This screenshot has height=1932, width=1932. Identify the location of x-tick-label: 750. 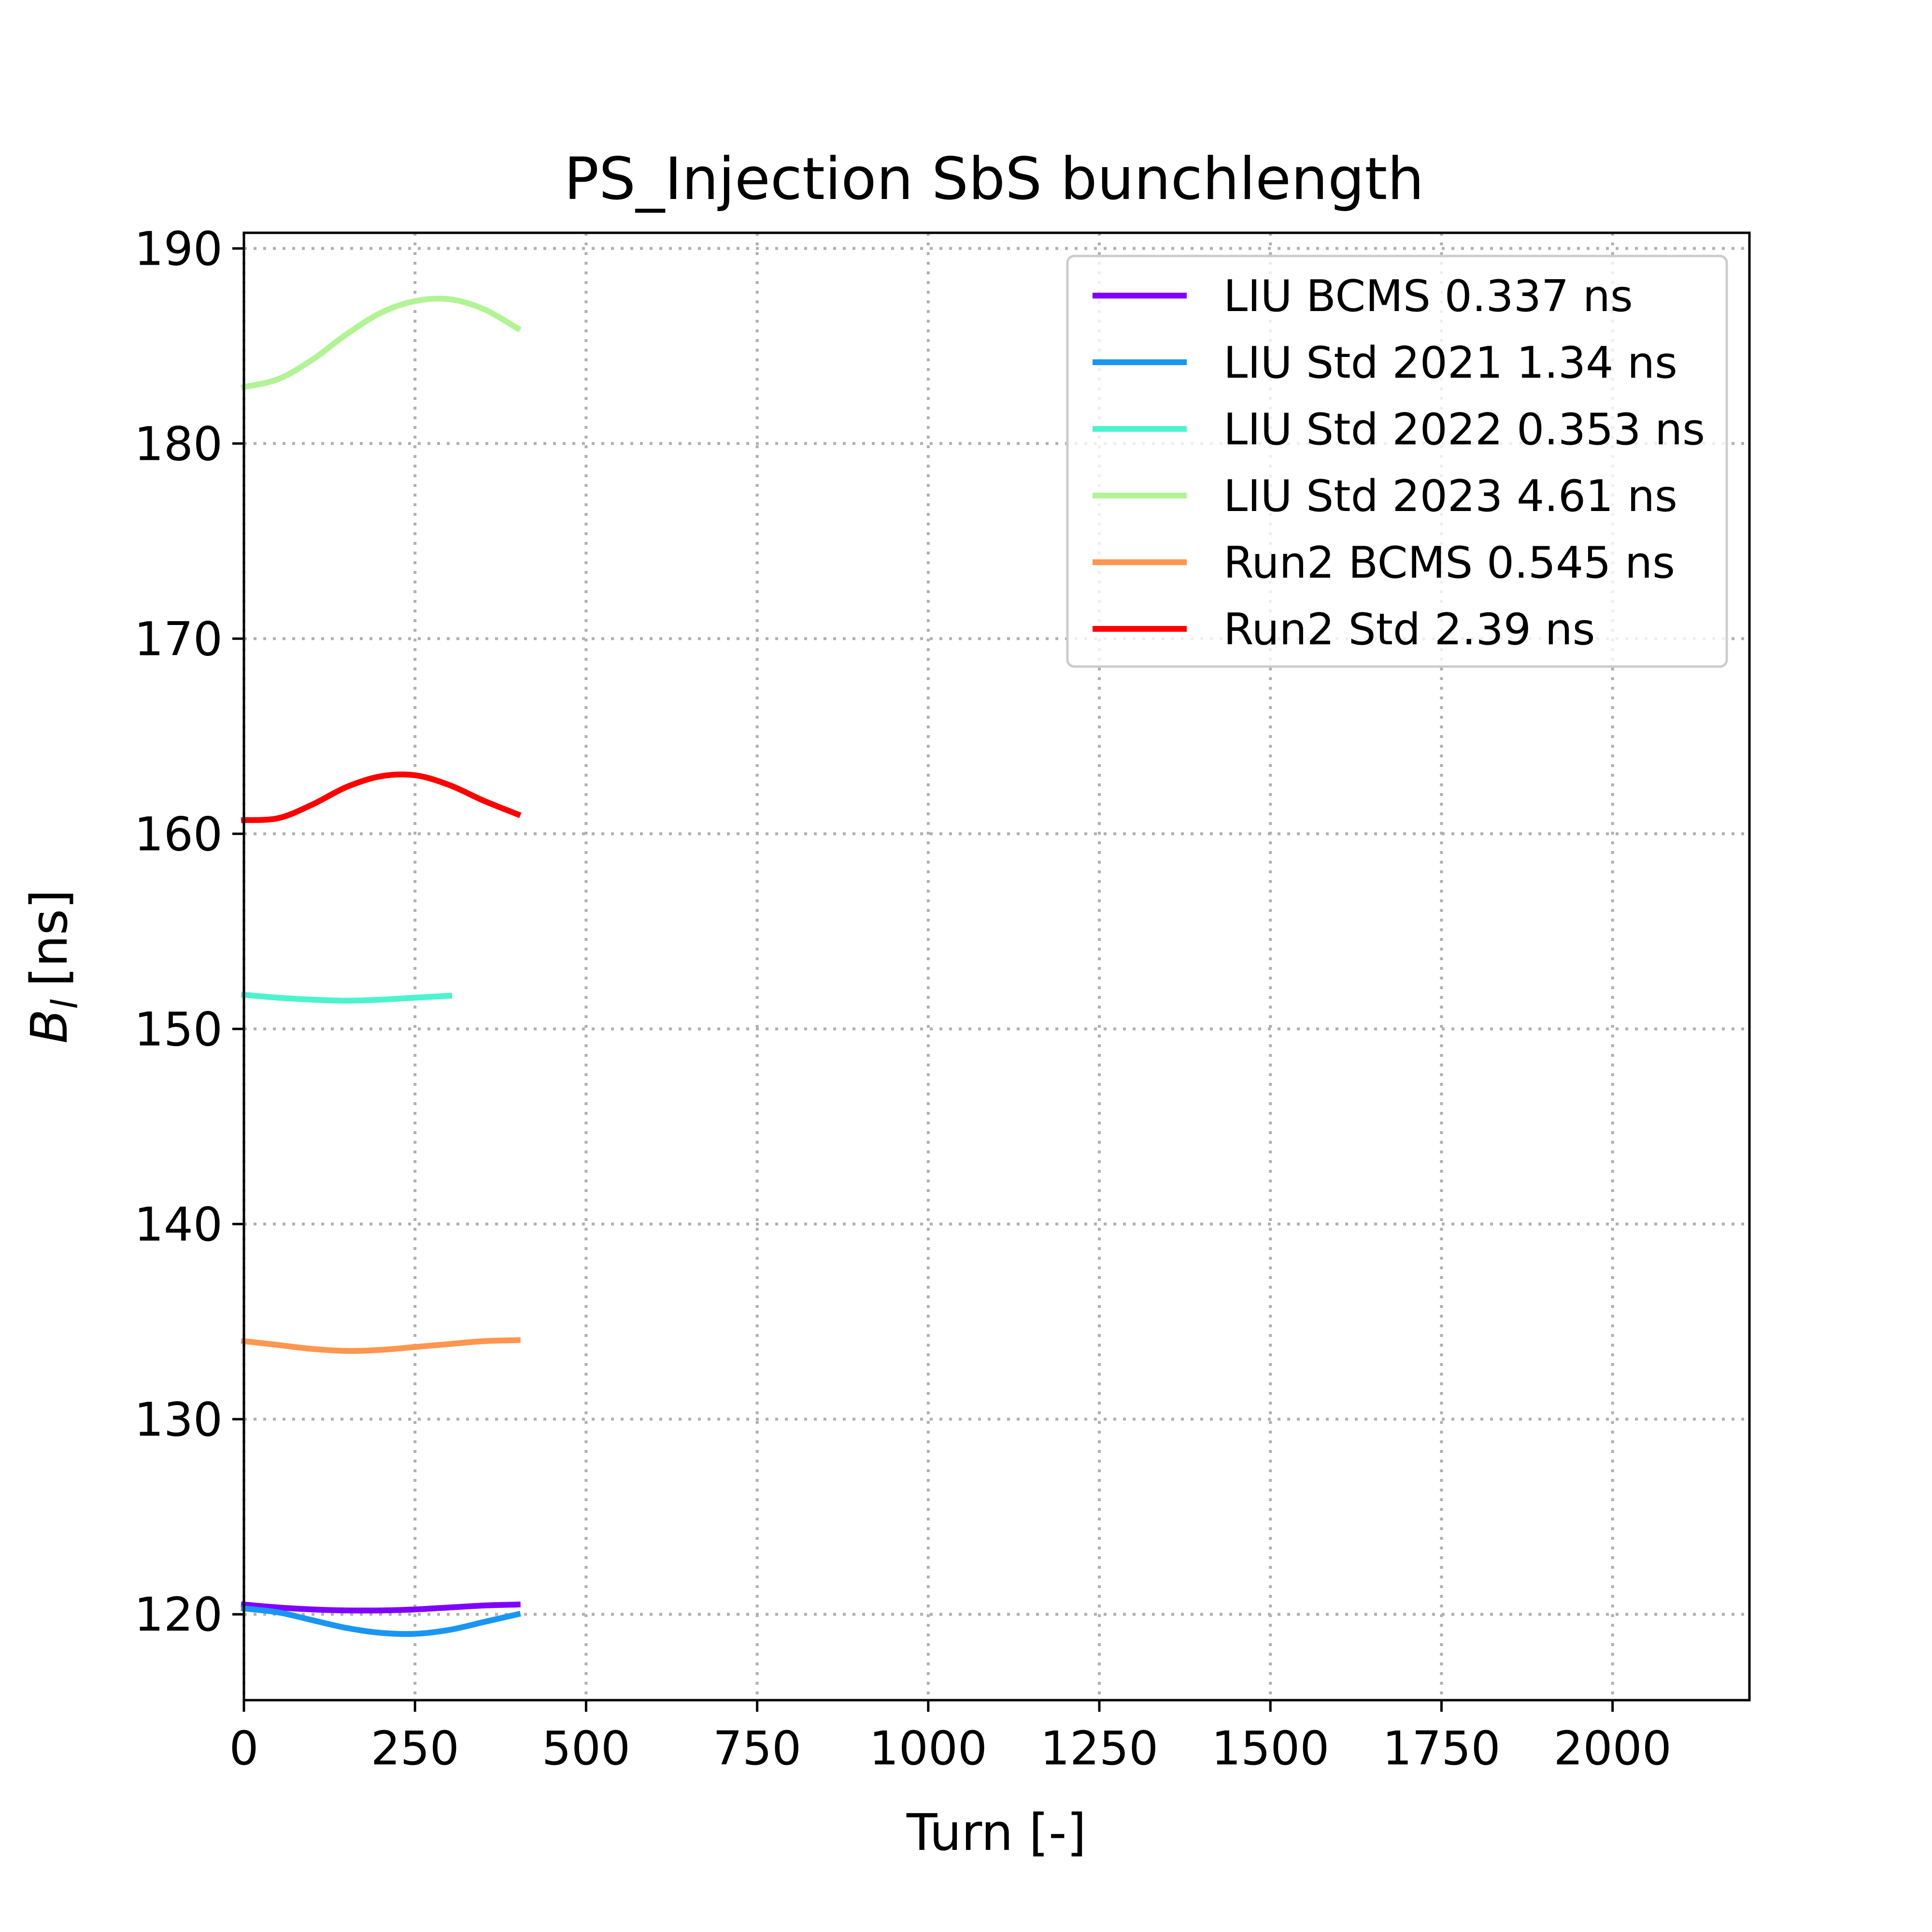
(757, 1748).